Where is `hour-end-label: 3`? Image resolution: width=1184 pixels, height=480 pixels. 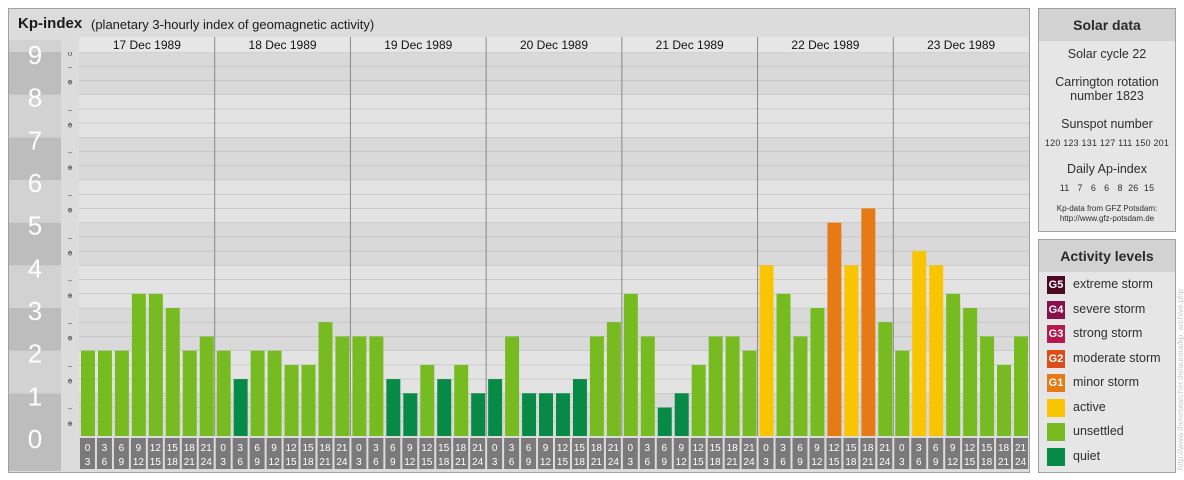
hour-end-label: 3 is located at coordinates (223, 462).